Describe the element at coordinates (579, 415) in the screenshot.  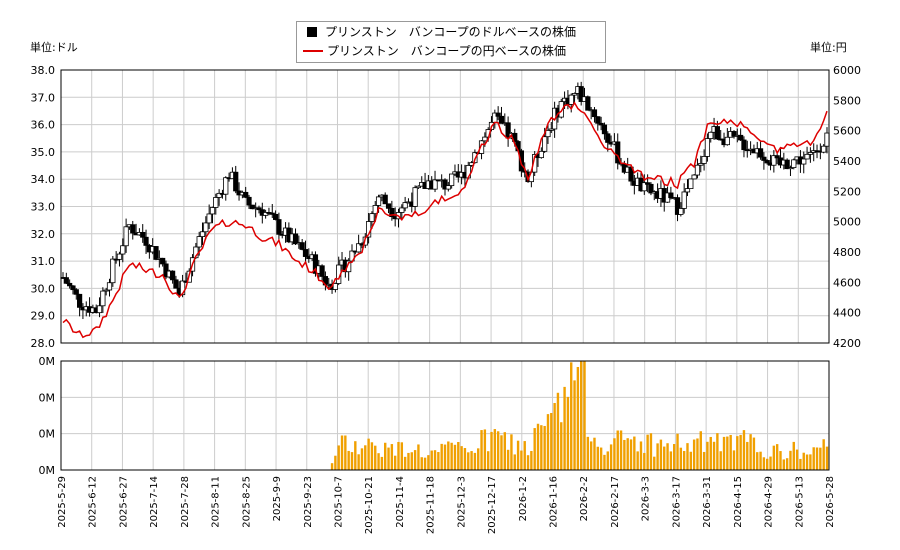
I see `volume-bars` at that location.